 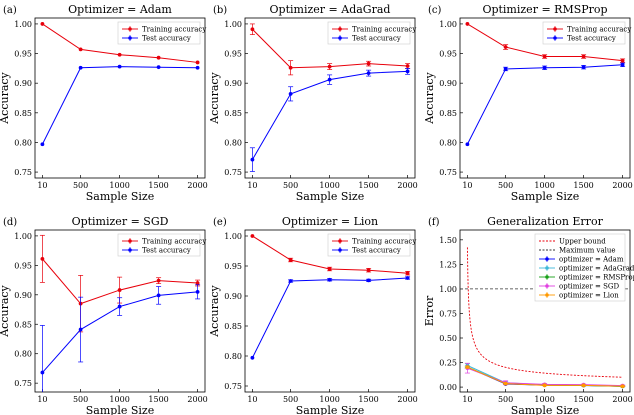 What do you see at coordinates (329, 185) in the screenshot?
I see `x-tick-label: 1000` at bounding box center [329, 185].